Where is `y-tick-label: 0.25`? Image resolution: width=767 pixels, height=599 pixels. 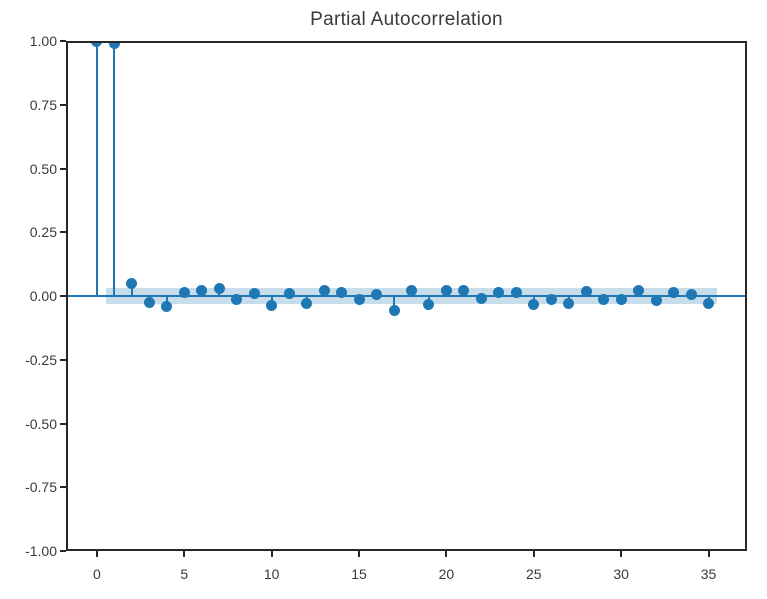
y-tick-label: 0.25 is located at coordinates (43, 232).